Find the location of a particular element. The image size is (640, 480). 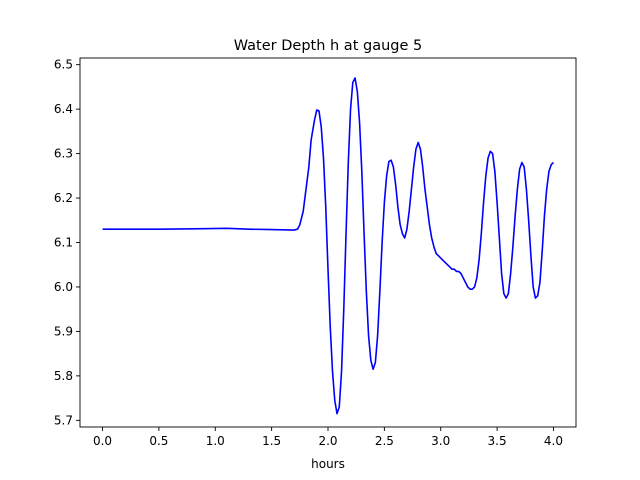

y-tick-label: 6.1 is located at coordinates (63, 243).